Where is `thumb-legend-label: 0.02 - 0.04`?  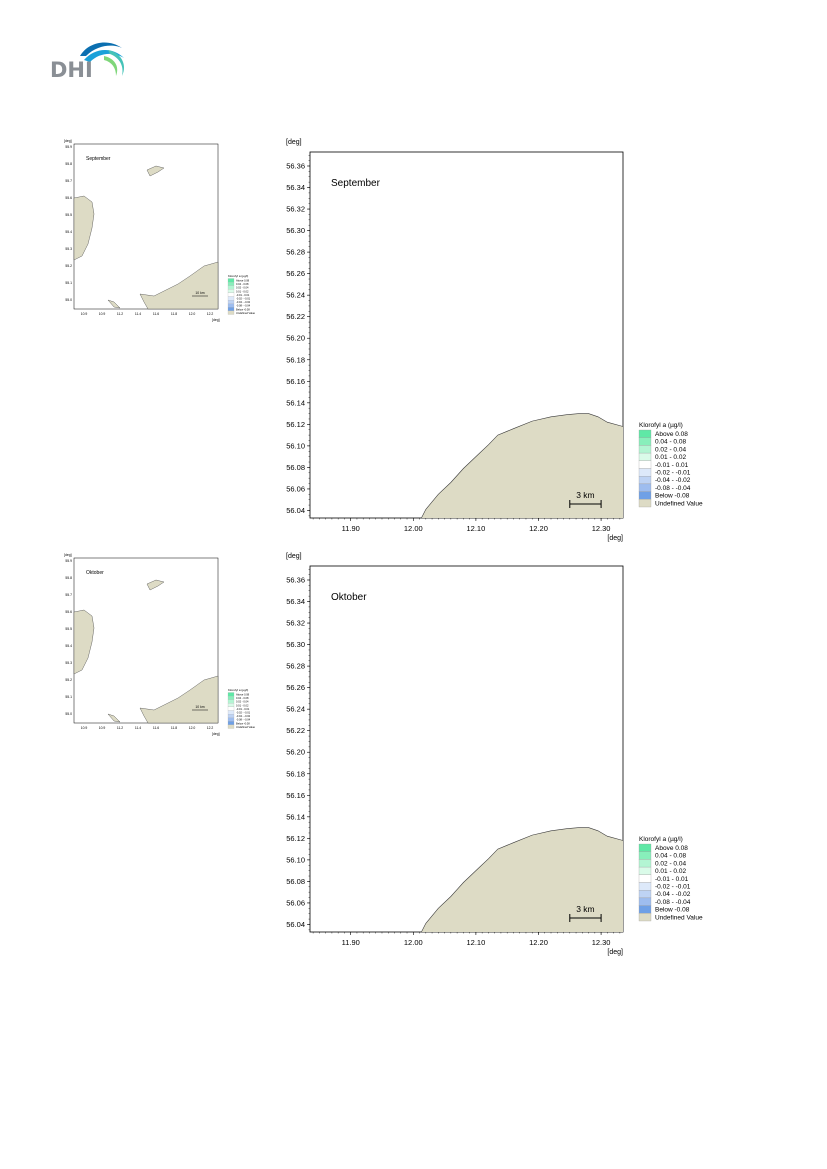 thumb-legend-label: 0.02 - 0.04 is located at coordinates (242, 288).